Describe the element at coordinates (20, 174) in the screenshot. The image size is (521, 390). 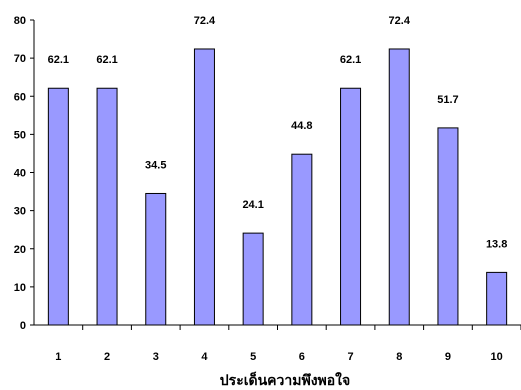
I see `y-tick-label: 40` at that location.